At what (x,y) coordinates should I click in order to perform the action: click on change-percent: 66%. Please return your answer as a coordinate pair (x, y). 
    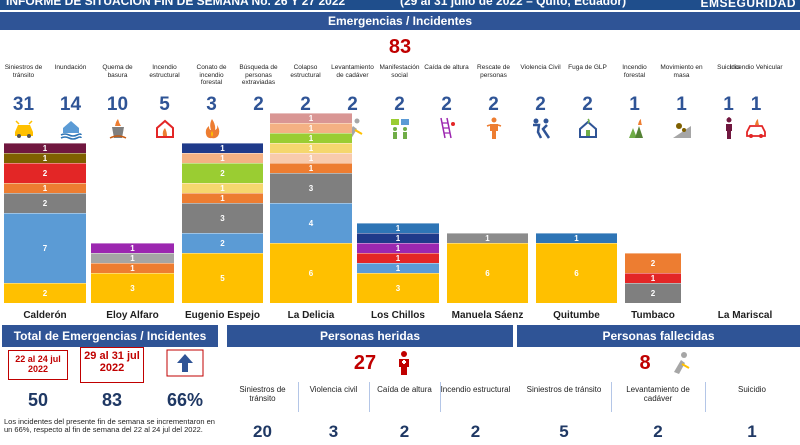
    Looking at the image, I should click on (185, 400).